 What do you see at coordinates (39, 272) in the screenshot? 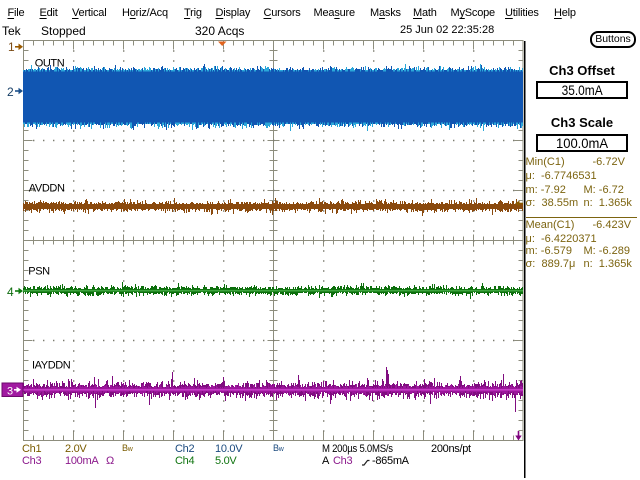
I see `svg-text: PSN` at bounding box center [39, 272].